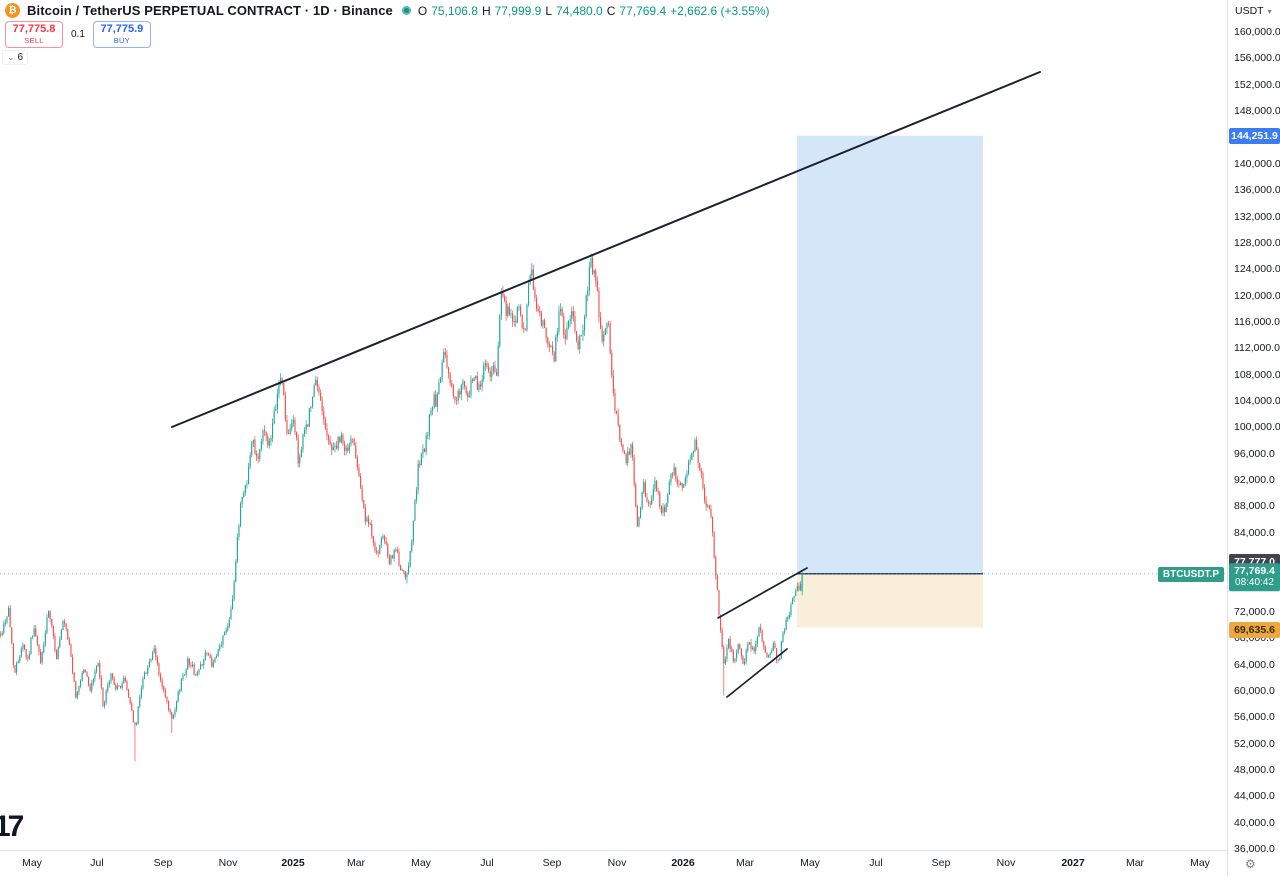  What do you see at coordinates (1254, 532) in the screenshot?
I see `price-tick-label: 84,000.0` at bounding box center [1254, 532].